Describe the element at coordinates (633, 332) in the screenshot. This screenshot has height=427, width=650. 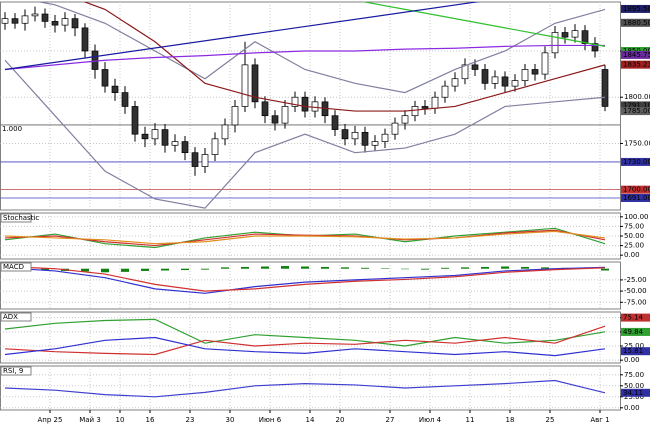
I see `price-marker-label: 49.84` at that location.